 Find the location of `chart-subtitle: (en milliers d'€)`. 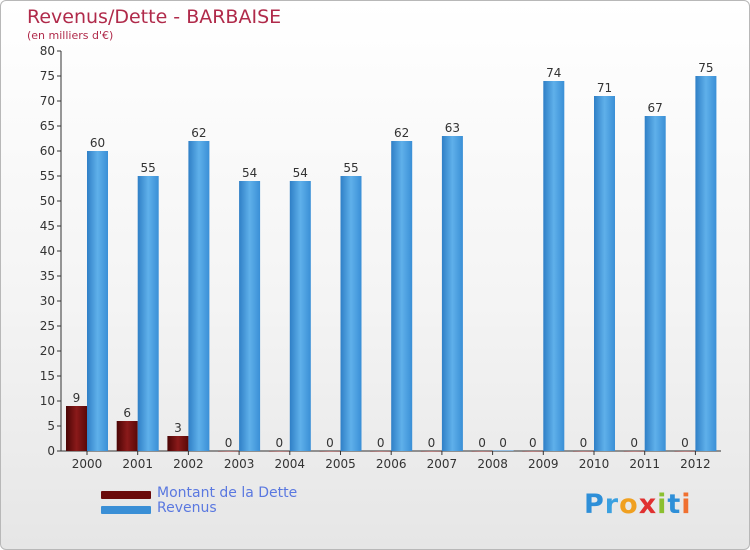

chart-subtitle: (en milliers d'€) is located at coordinates (70, 35).